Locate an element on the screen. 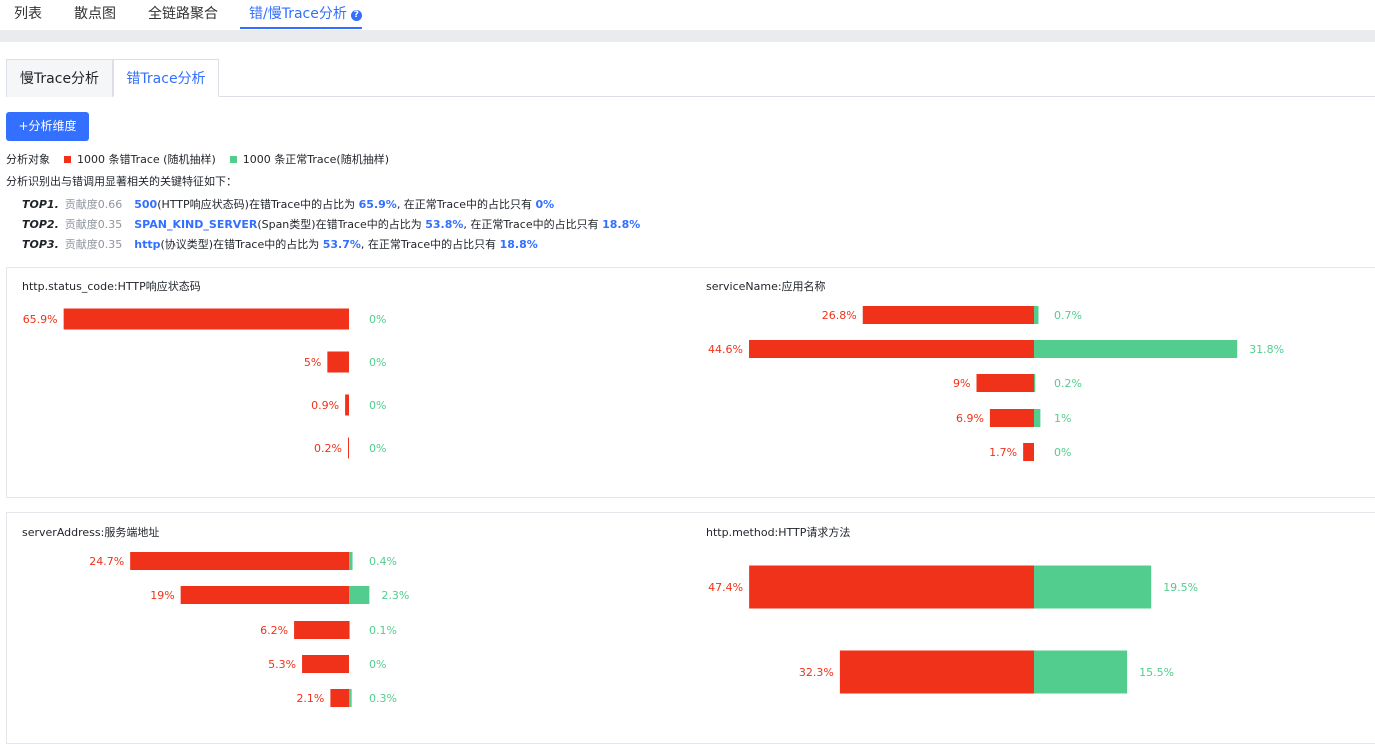 The image size is (1375, 744). normal-pct: 0% is located at coordinates (545, 204).